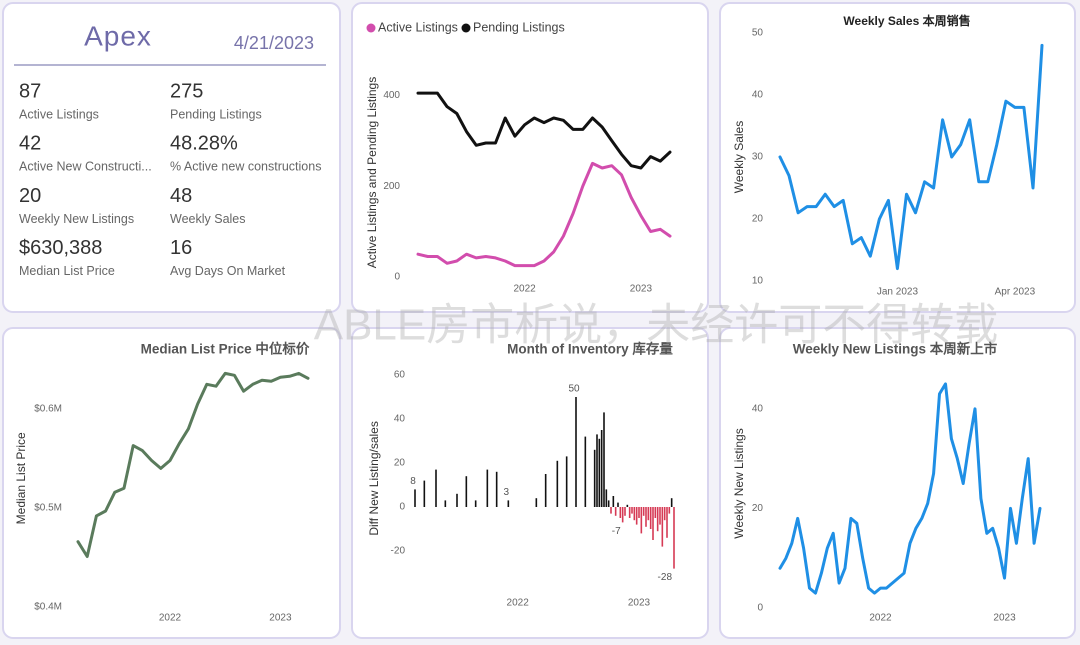 The height and width of the screenshot is (645, 1080). I want to click on y-tick-label: -20, so click(398, 551).